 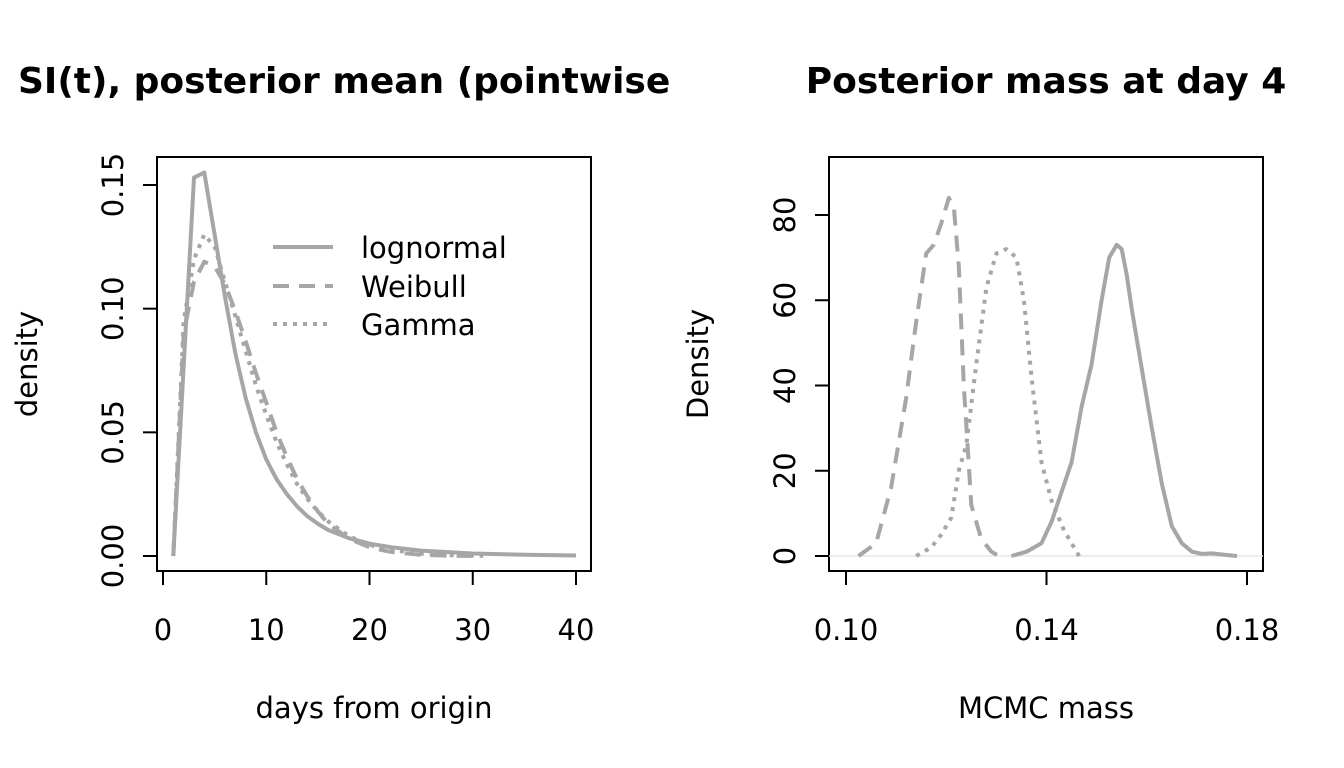 What do you see at coordinates (113, 308) in the screenshot?
I see `left-y-tick-label: 0.10` at bounding box center [113, 308].